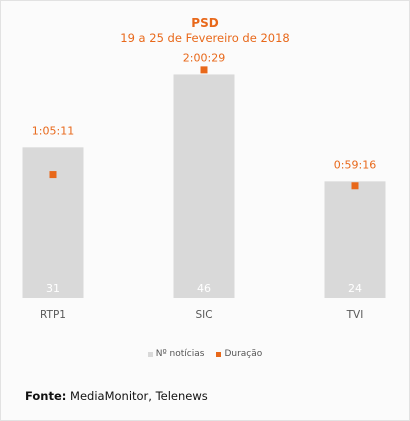  Describe the element at coordinates (53, 288) in the screenshot. I see `bar-value-rtp1: 31` at that location.